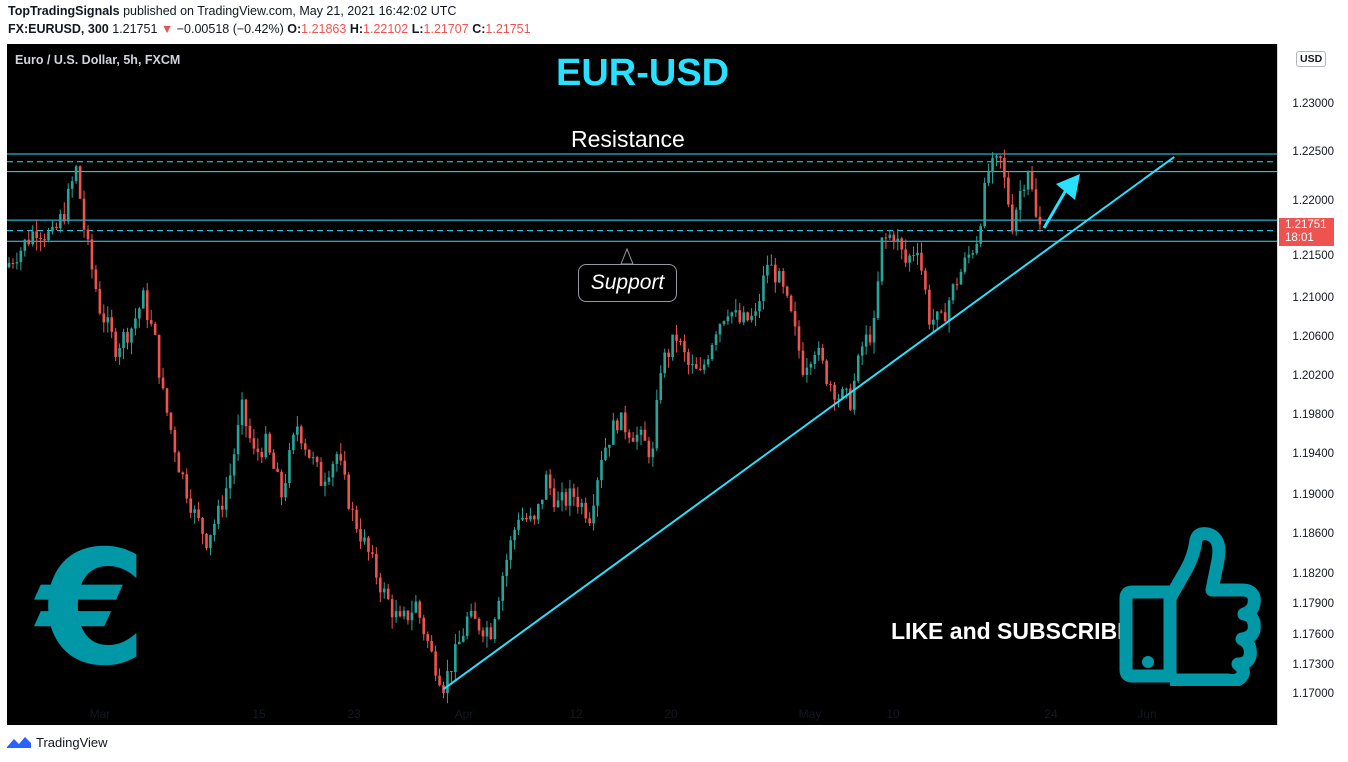  I want to click on high-label: H:, so click(356, 29).